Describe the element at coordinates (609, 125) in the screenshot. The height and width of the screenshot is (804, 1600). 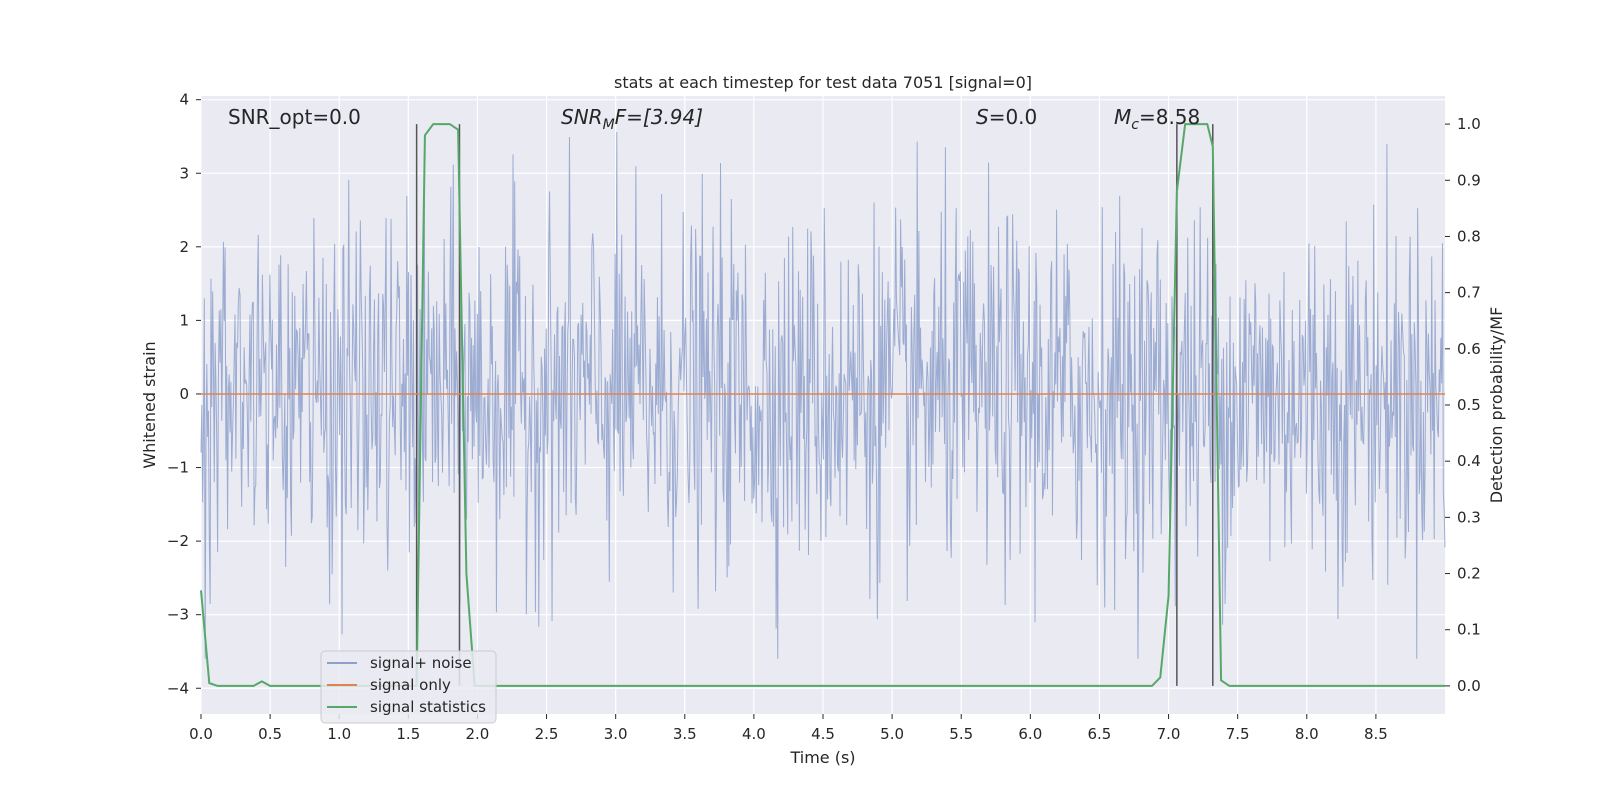
I see `snr-mf-subscript: M` at that location.